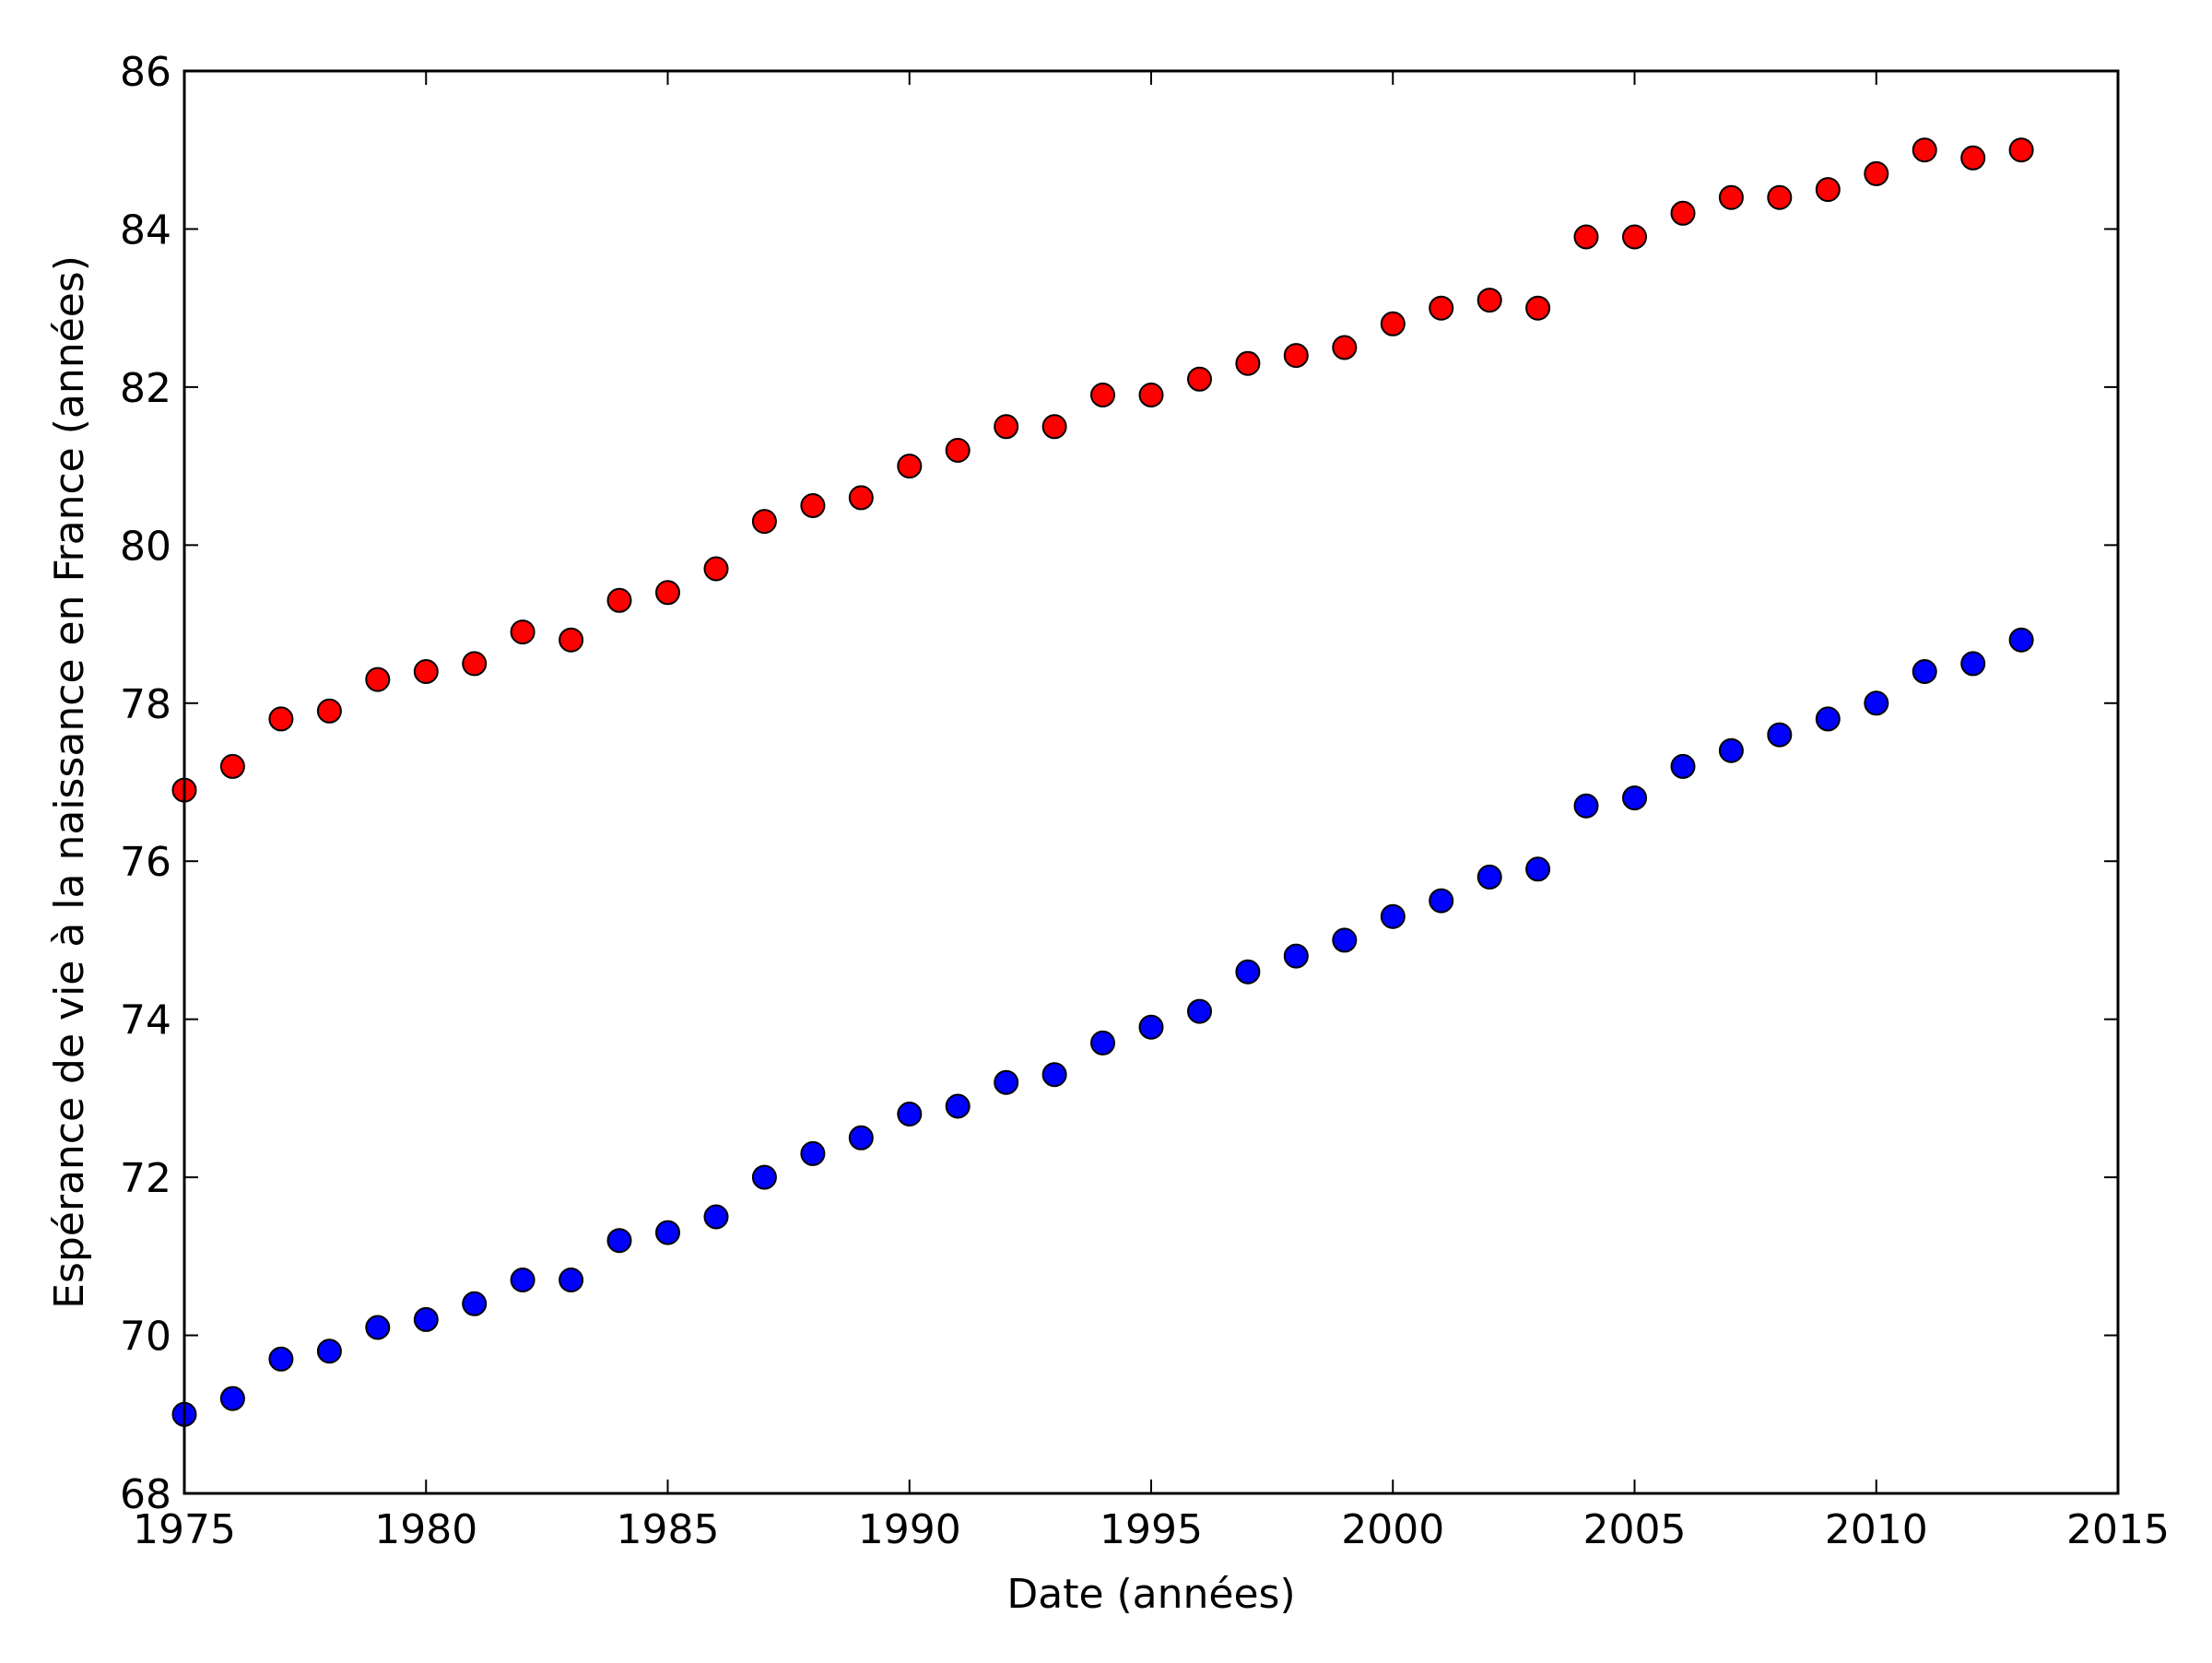 This screenshot has height=1663, width=2212. I want to click on x-tick-label: 2010, so click(1876, 1529).